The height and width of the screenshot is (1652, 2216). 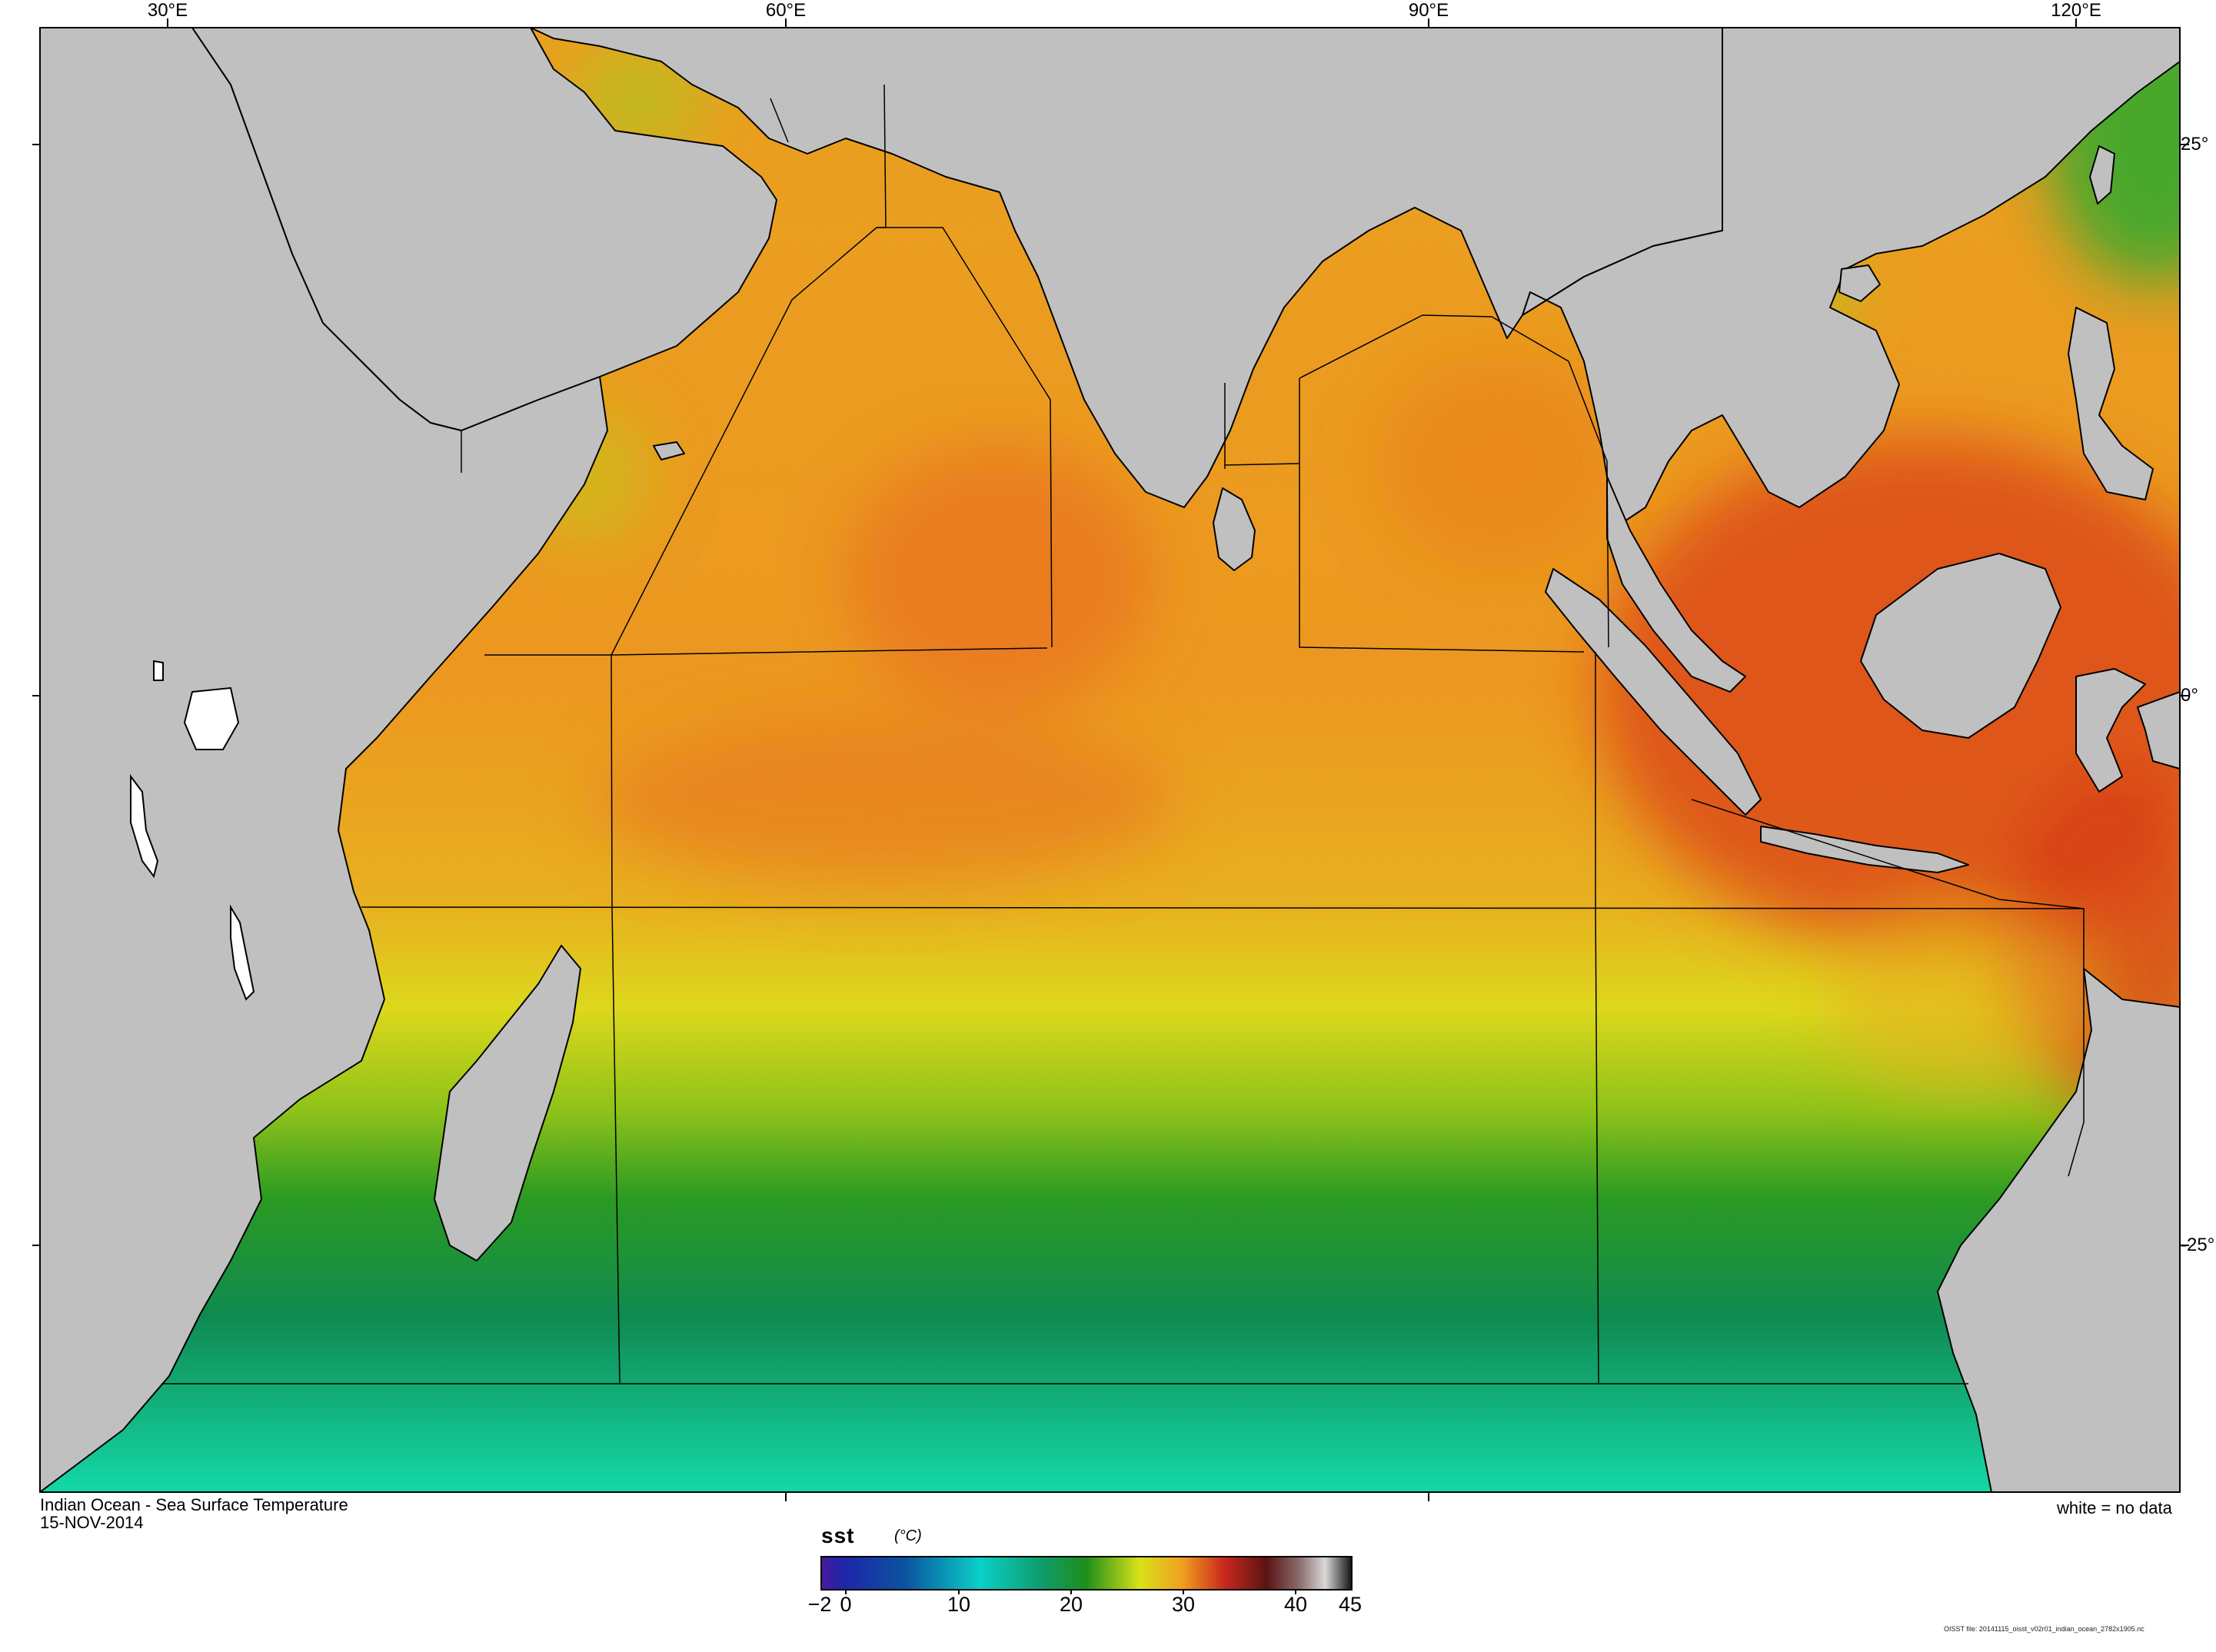 I want to click on hainan, so click(x=1860, y=283).